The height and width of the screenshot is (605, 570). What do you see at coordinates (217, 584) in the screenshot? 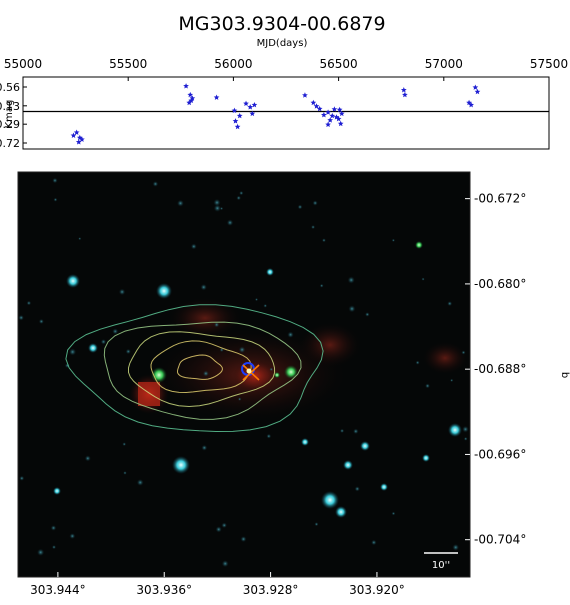
I see `image-x-tick-labels: 303.944° 303.936° 303.928° 303.920°` at bounding box center [217, 584].